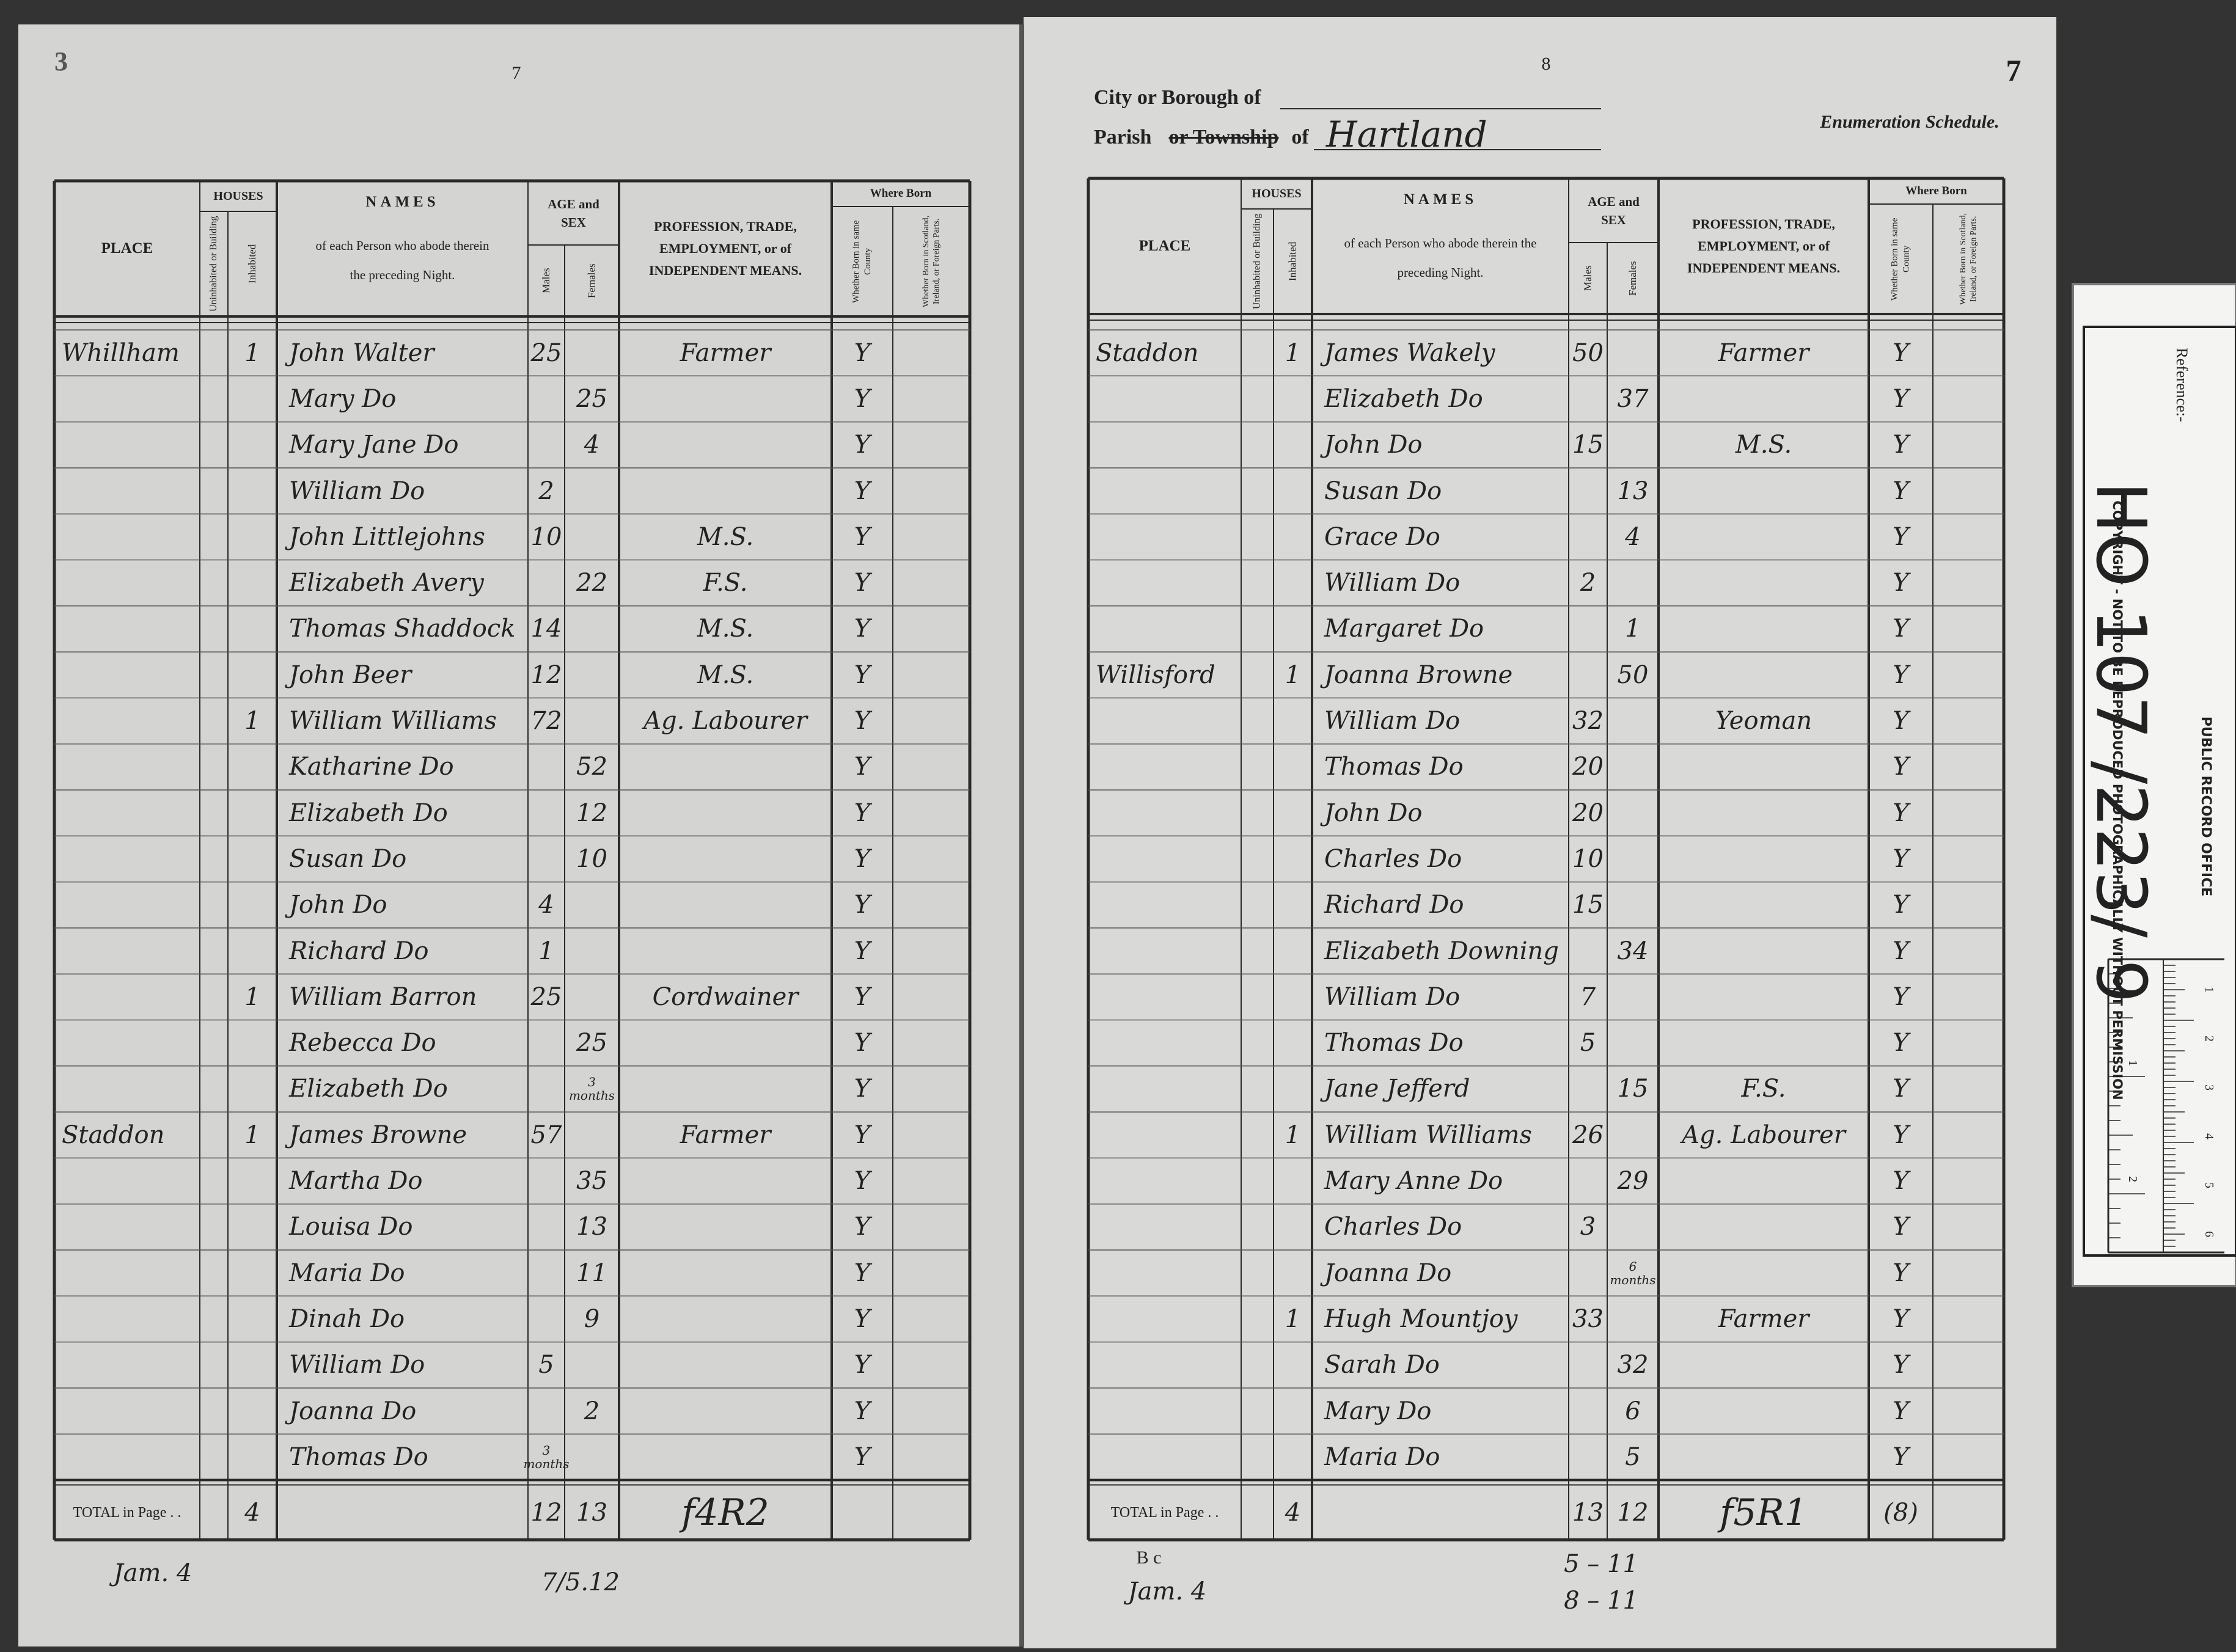  Describe the element at coordinates (1633, 1181) in the screenshot. I see `females: 29` at that location.